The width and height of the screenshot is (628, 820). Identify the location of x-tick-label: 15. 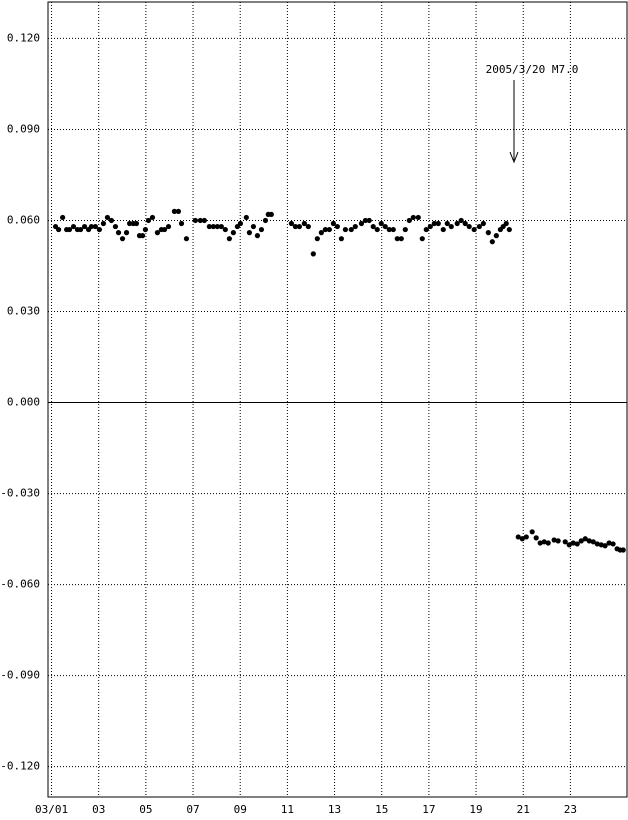
(381, 809).